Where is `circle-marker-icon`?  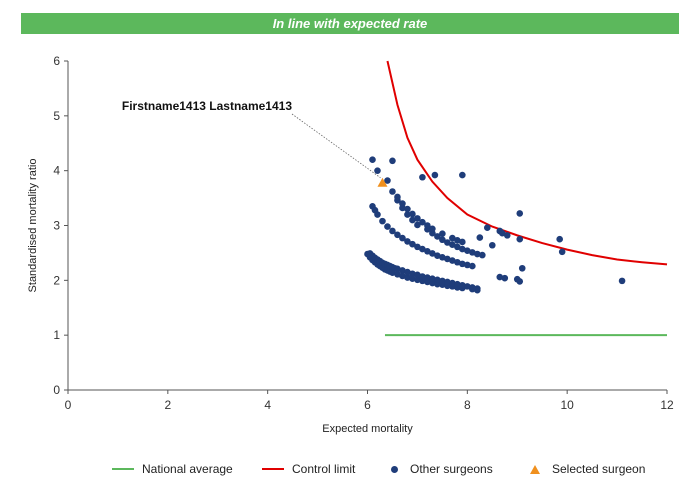 circle-marker-icon is located at coordinates (394, 469).